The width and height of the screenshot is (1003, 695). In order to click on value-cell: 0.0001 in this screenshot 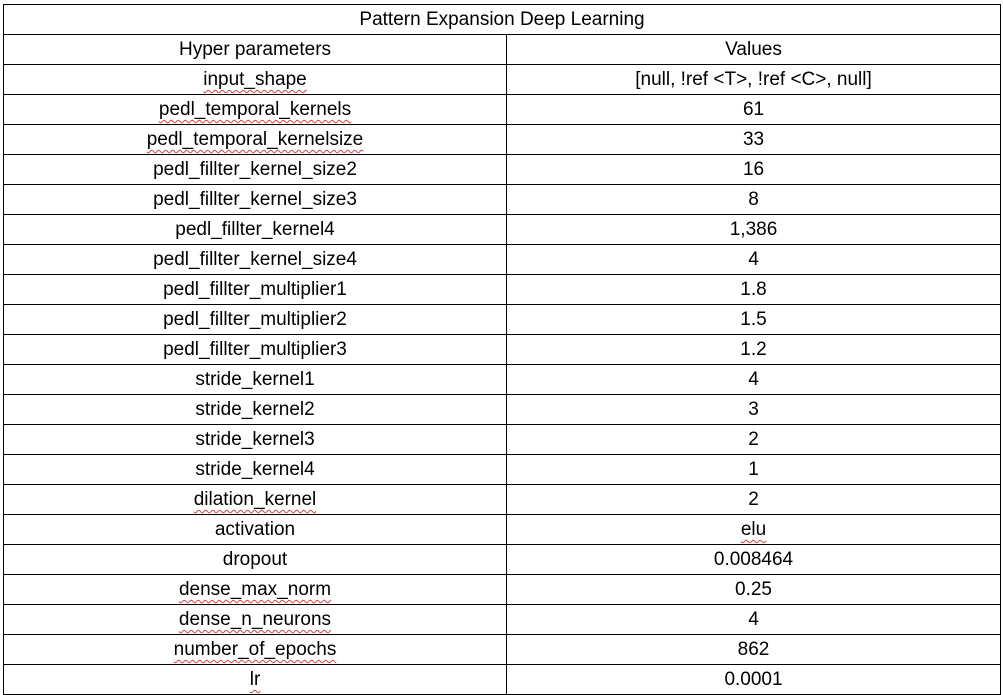, I will do `click(753, 679)`.